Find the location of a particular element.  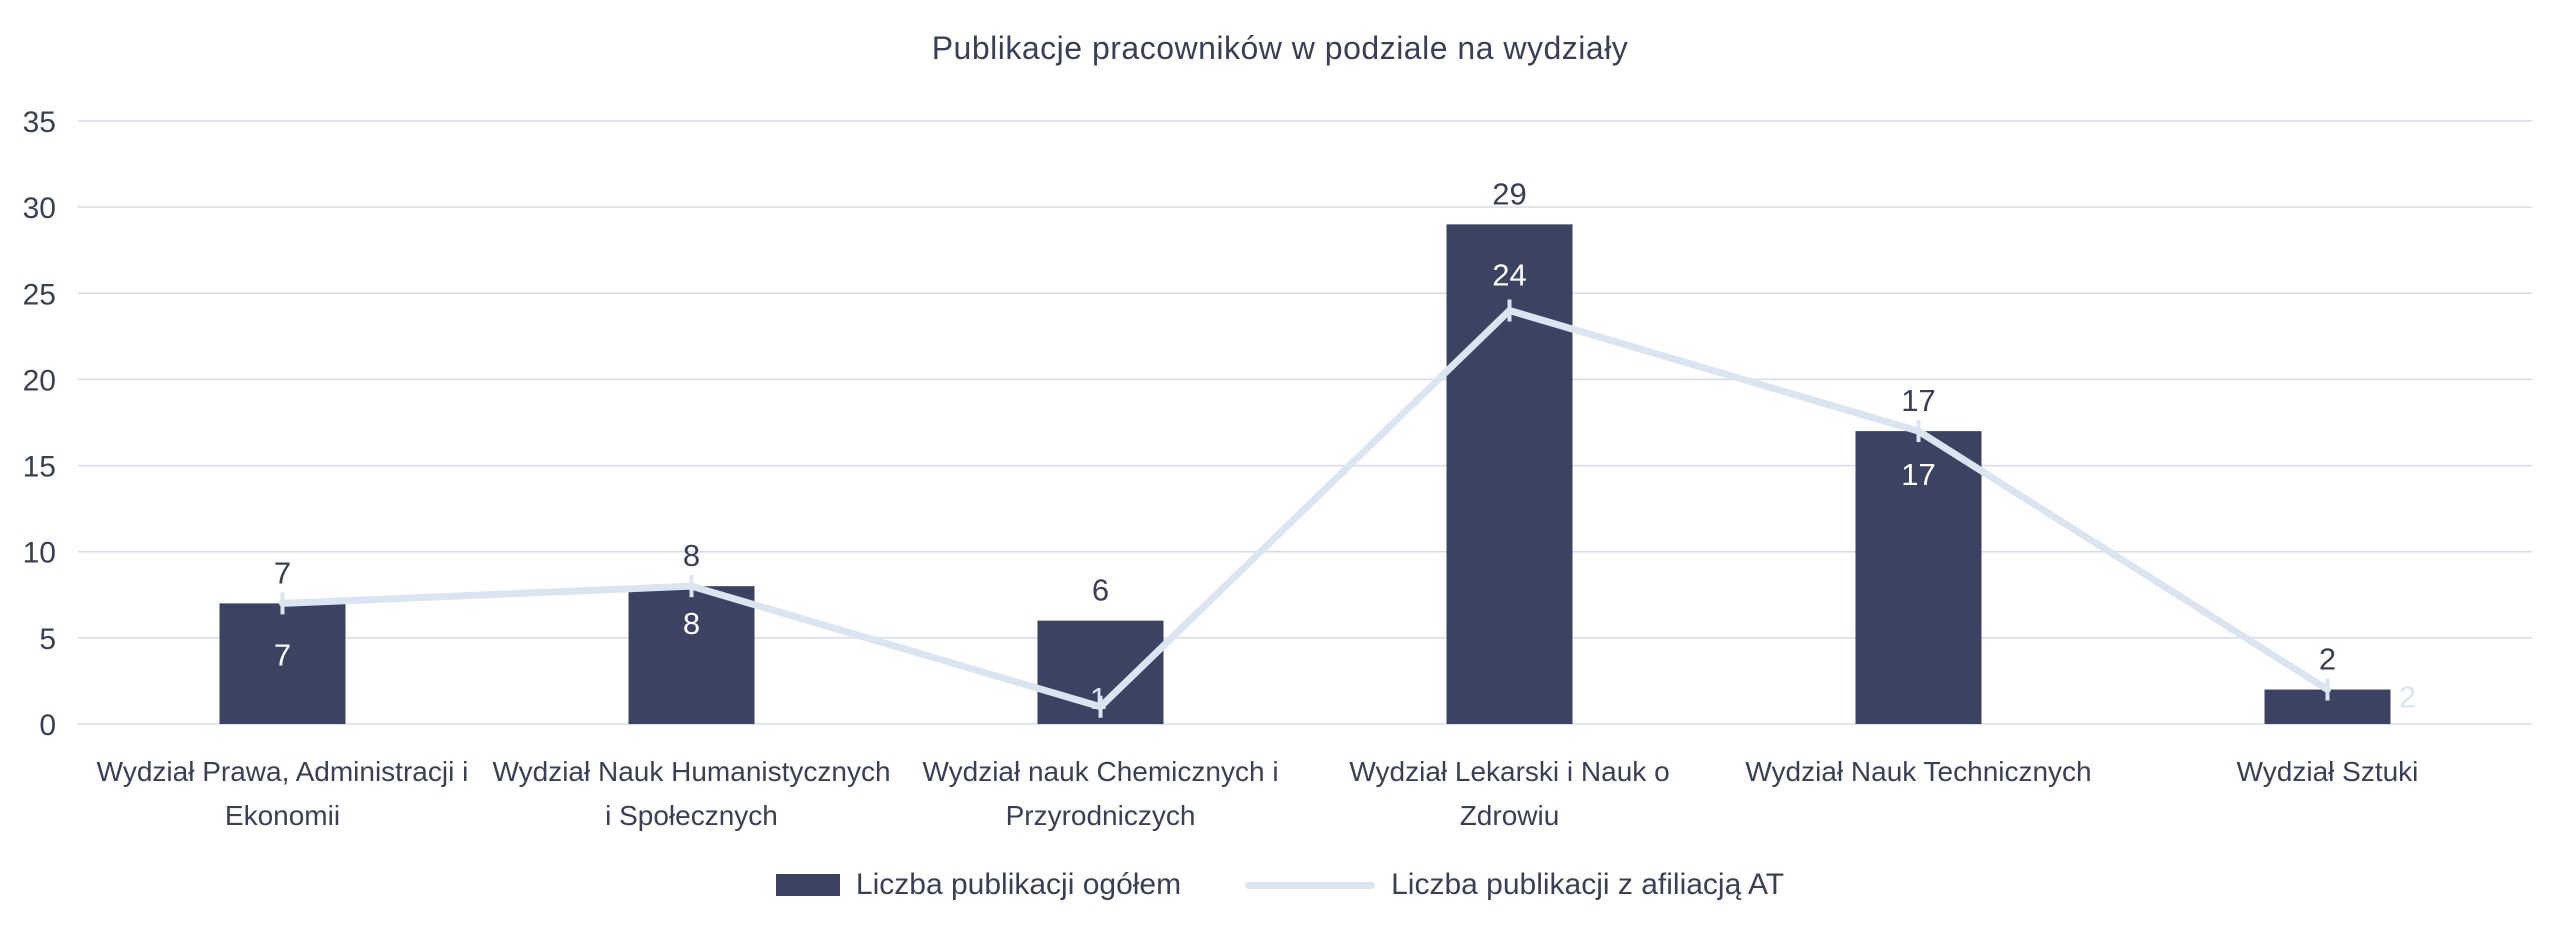

svg-text: 29 is located at coordinates (1509, 193).